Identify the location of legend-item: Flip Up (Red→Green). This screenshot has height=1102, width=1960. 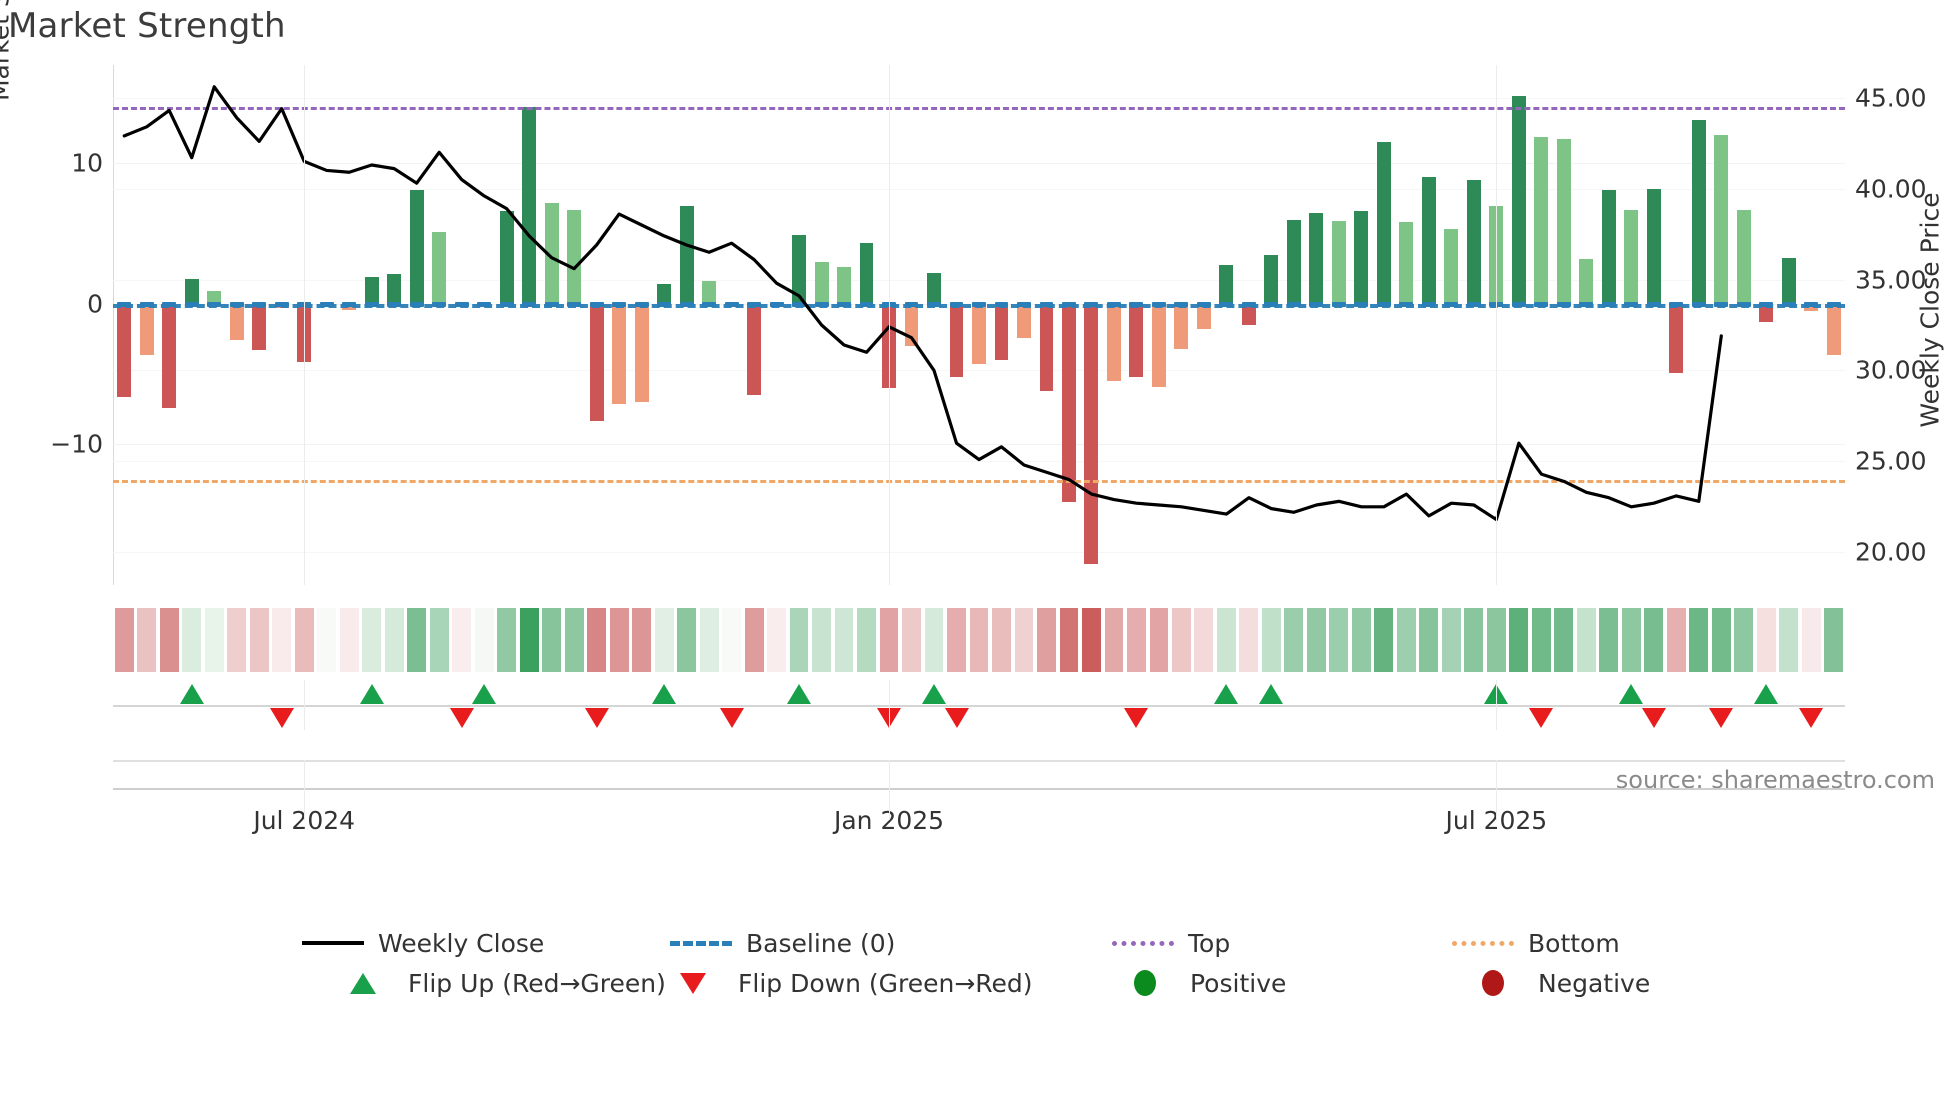
(498, 983).